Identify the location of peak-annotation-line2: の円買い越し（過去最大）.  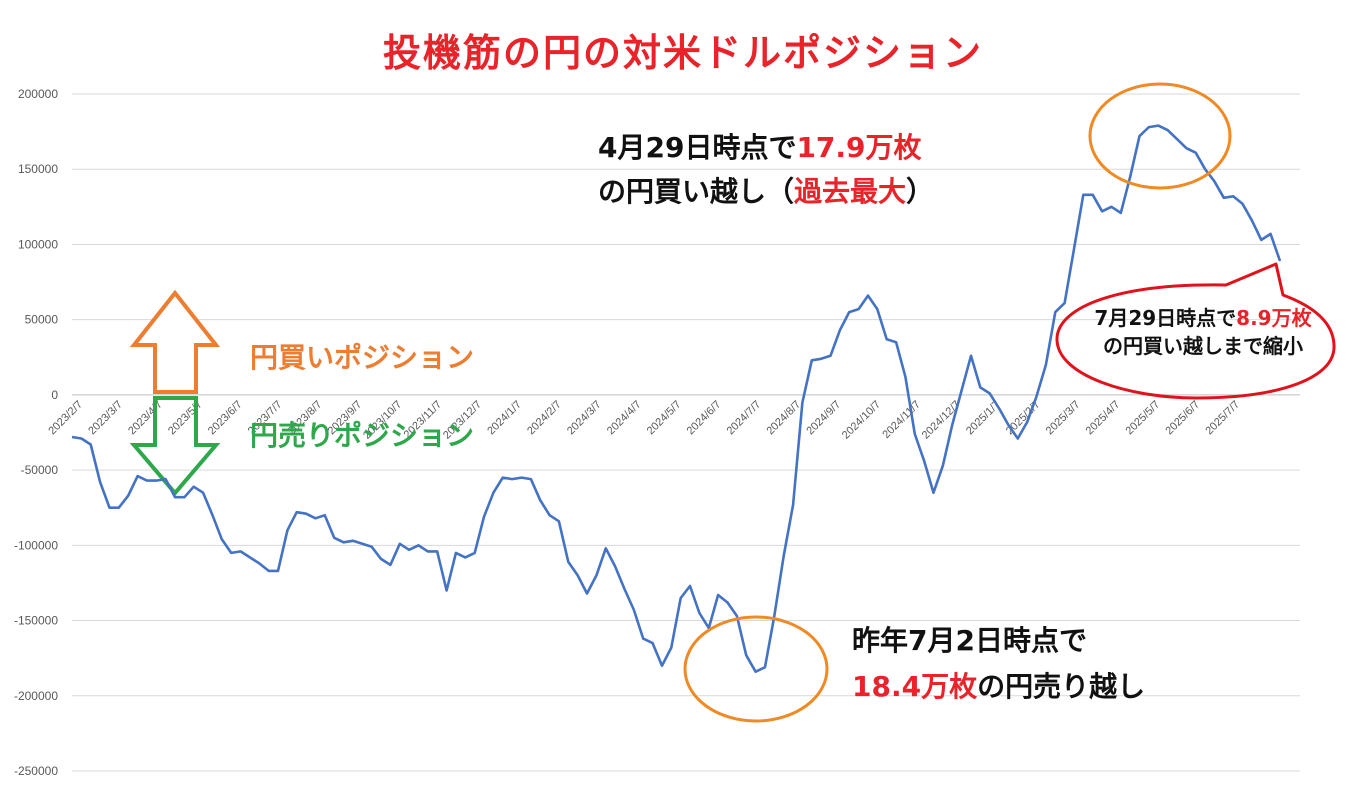
(766, 192).